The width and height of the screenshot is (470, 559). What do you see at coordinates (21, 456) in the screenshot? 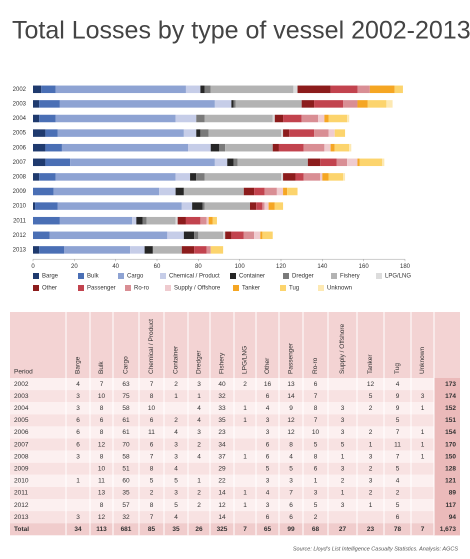
I see `row-label: 2008` at bounding box center [21, 456].